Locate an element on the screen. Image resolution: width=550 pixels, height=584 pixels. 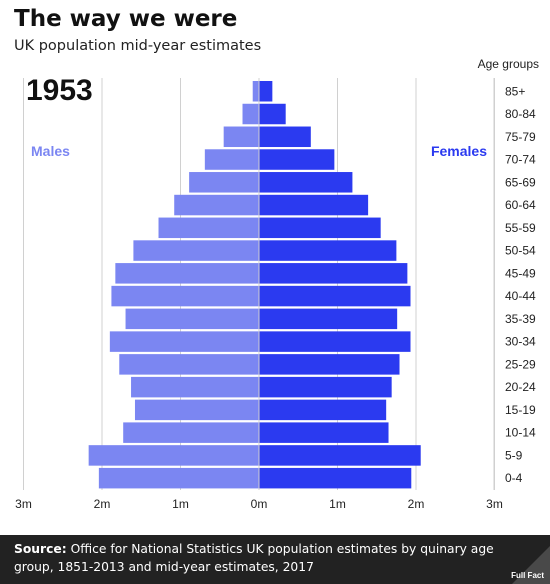
x-tick-label: 0m is located at coordinates (259, 504).